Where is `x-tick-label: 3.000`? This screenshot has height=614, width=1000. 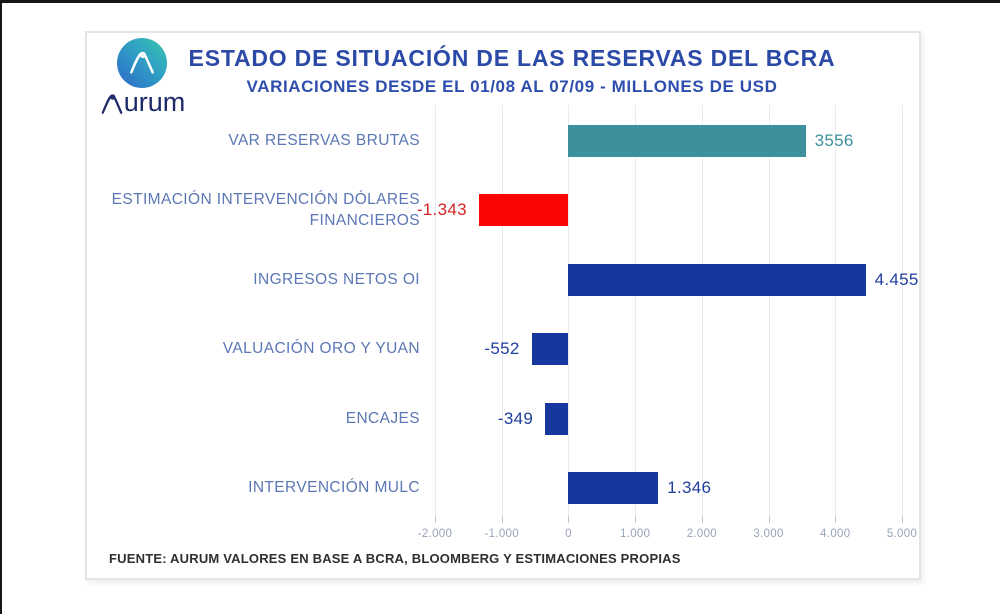 x-tick-label: 3.000 is located at coordinates (768, 534).